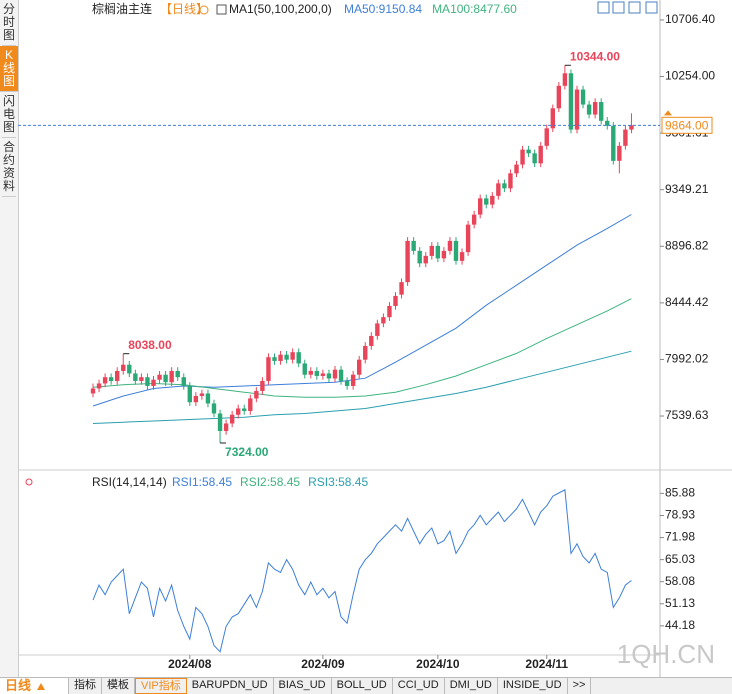 The width and height of the screenshot is (732, 694). Describe the element at coordinates (34, 686) in the screenshot. I see `period-tab: 日线` at that location.